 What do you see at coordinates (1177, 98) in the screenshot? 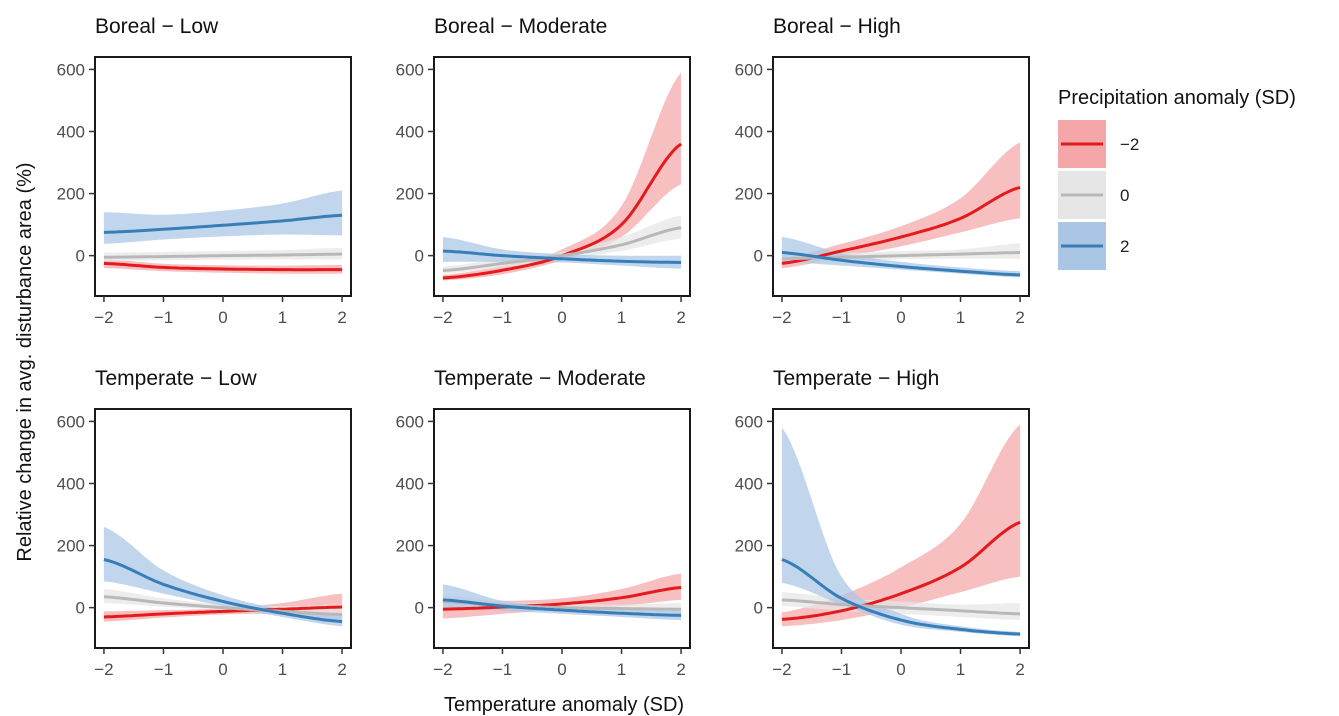
I see `legend-title: Precipitation anomaly (SD)` at bounding box center [1177, 98].